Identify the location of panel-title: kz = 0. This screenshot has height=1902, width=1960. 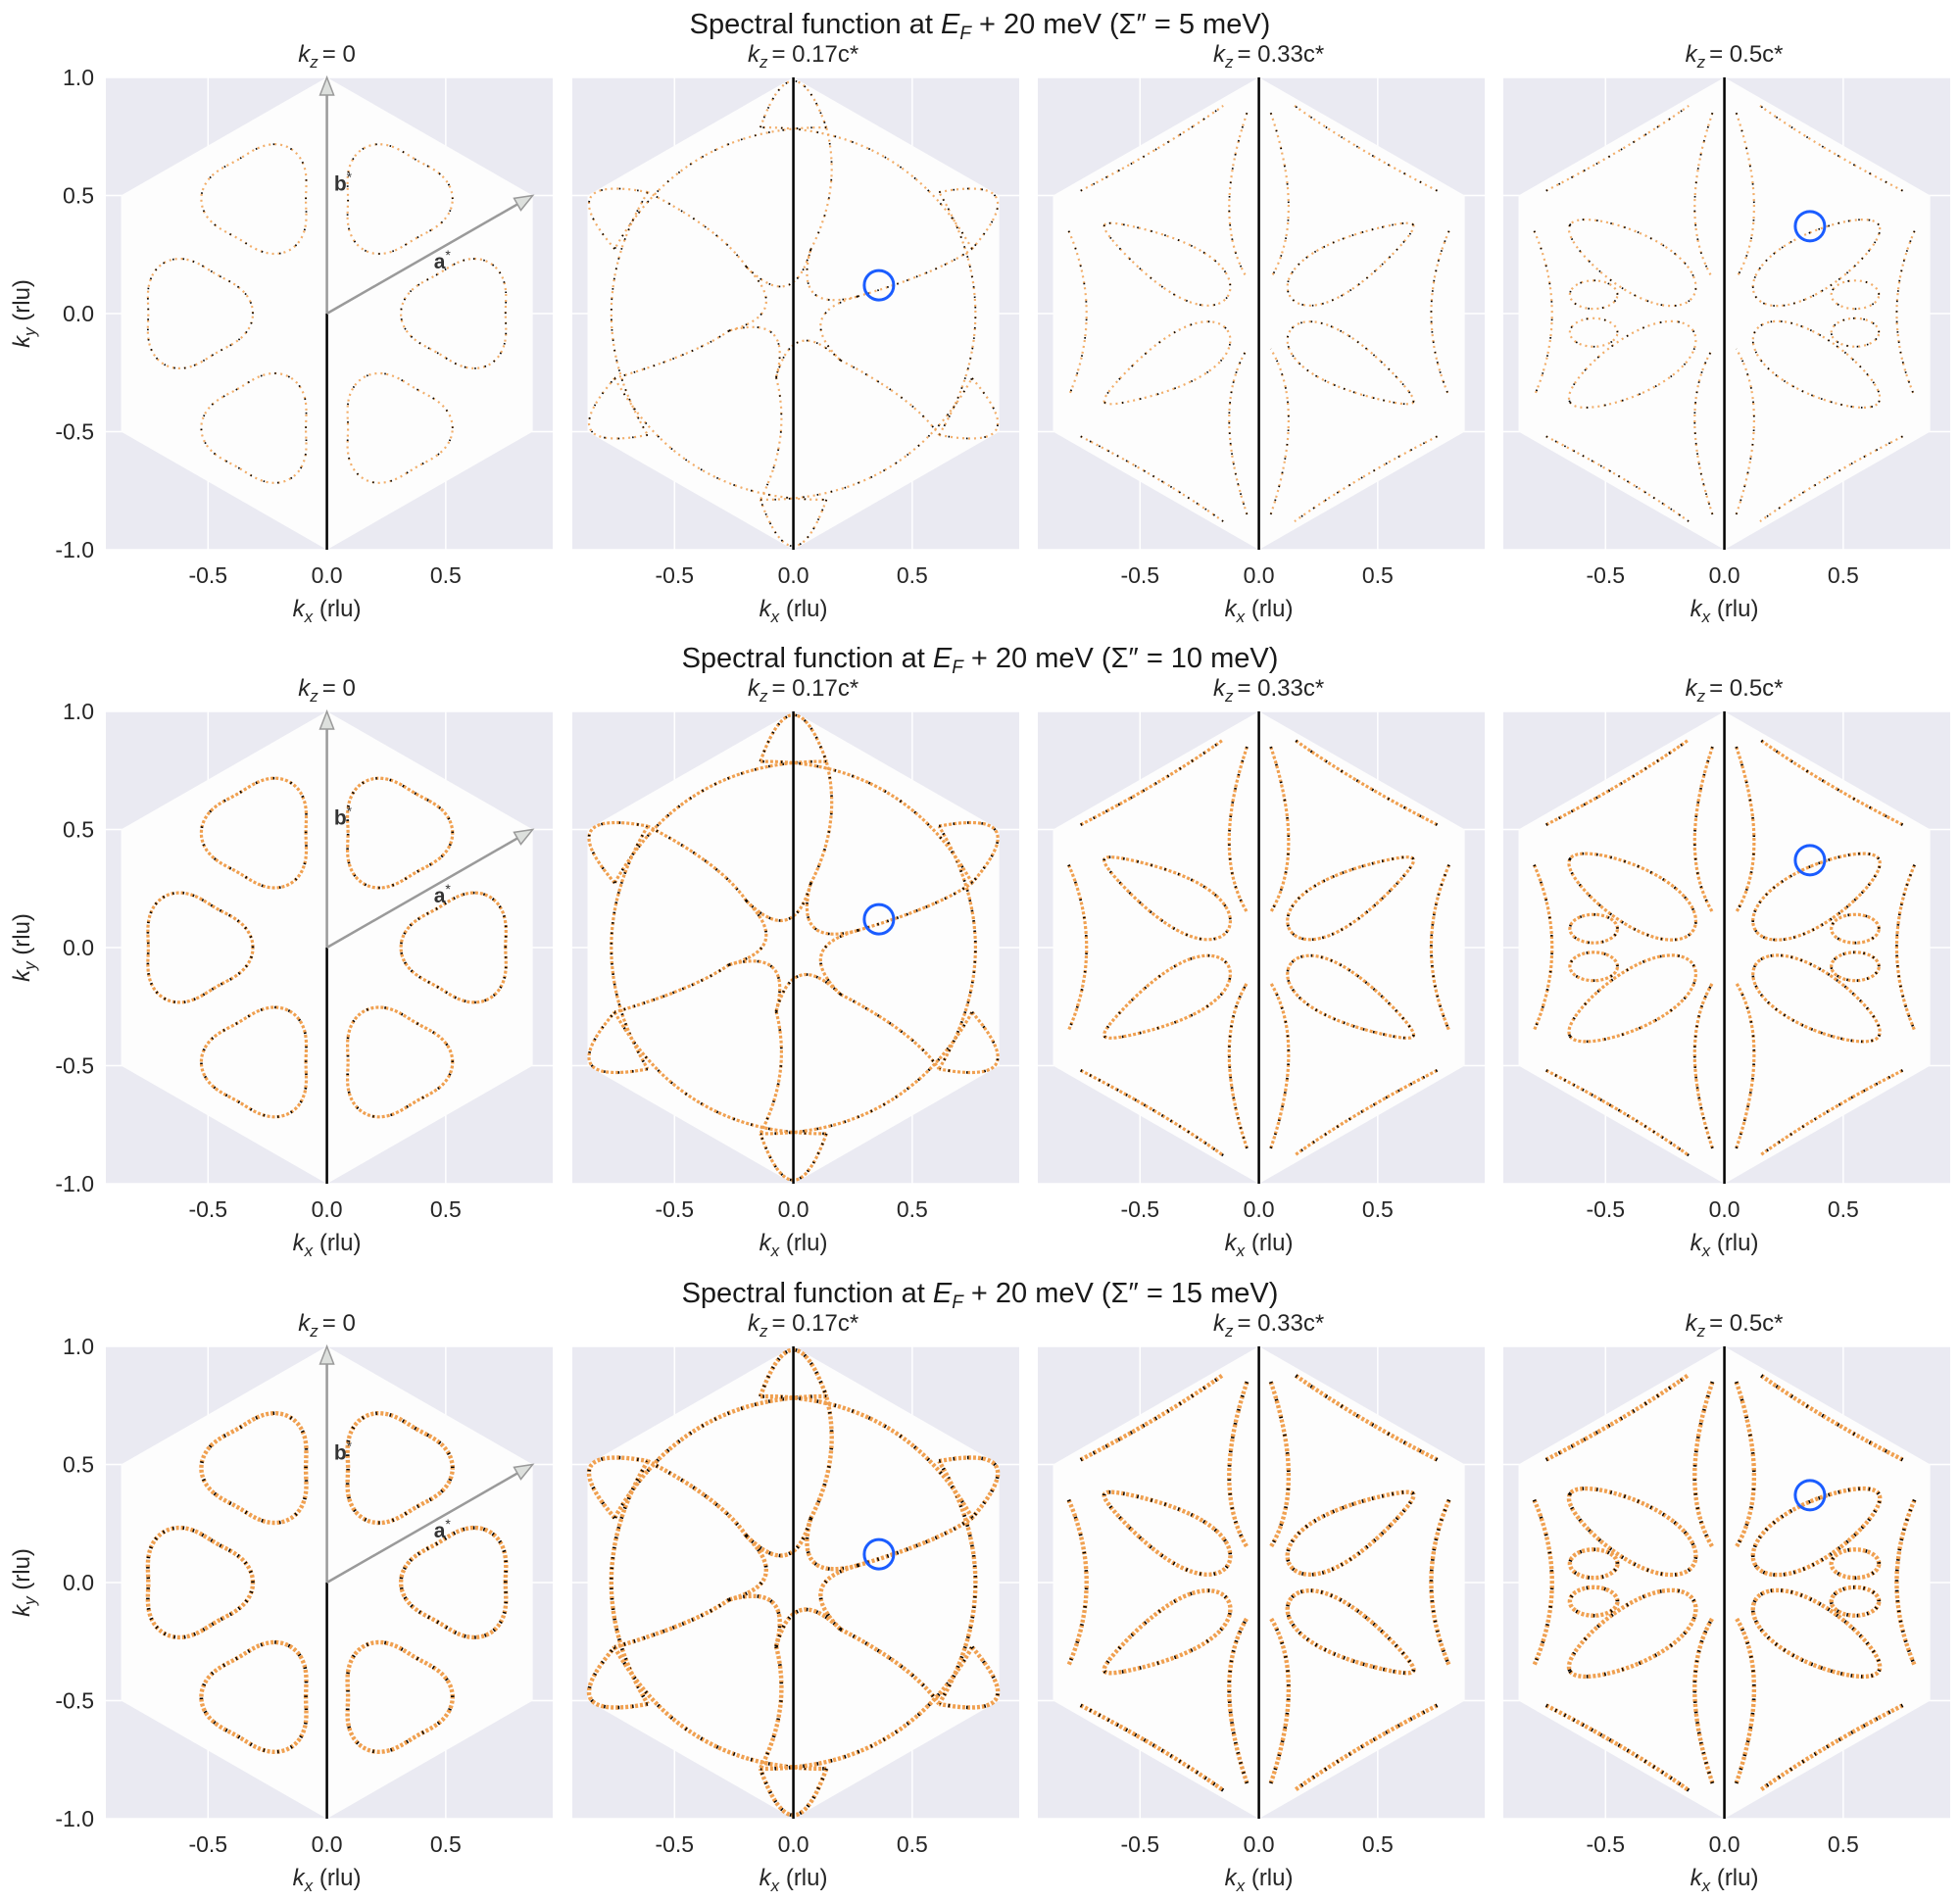
(327, 1325).